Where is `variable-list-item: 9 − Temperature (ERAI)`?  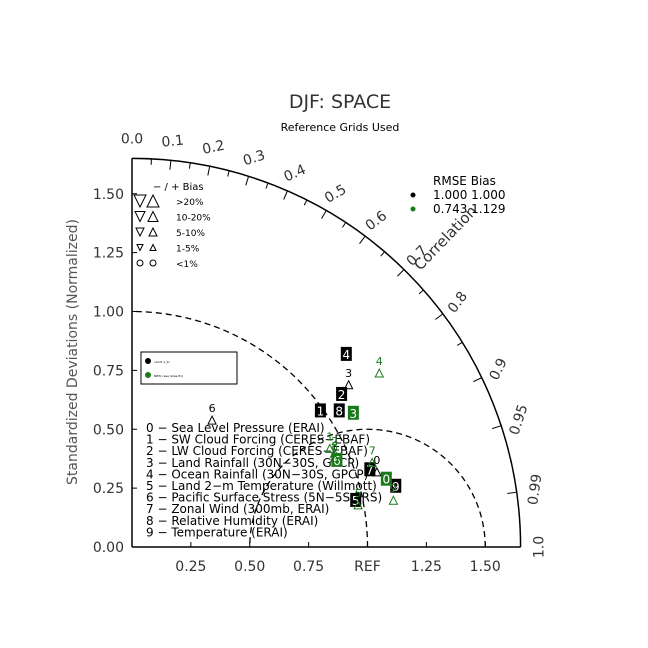
variable-list-item: 9 − Temperature (ERAI) is located at coordinates (217, 532).